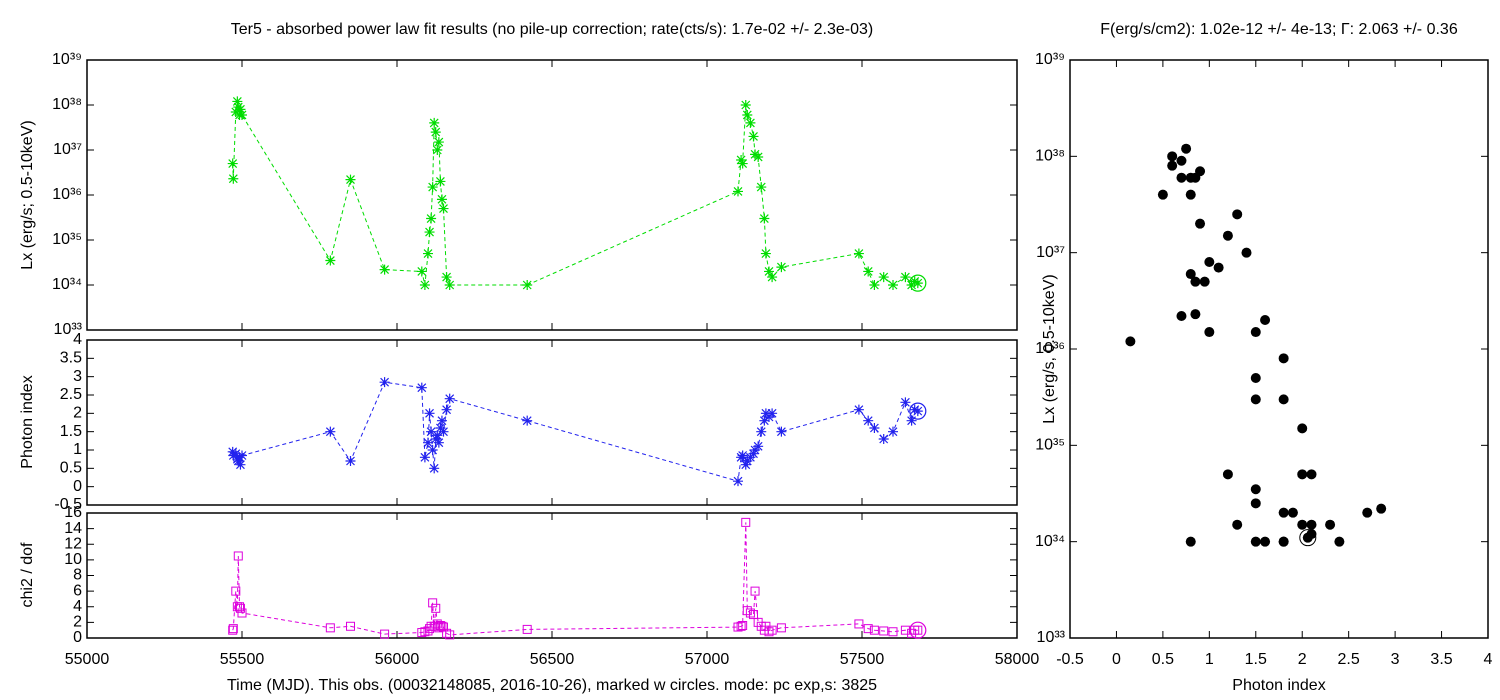 This screenshot has width=1500, height=700. I want to click on y-tick-label: 4, so click(77, 339).